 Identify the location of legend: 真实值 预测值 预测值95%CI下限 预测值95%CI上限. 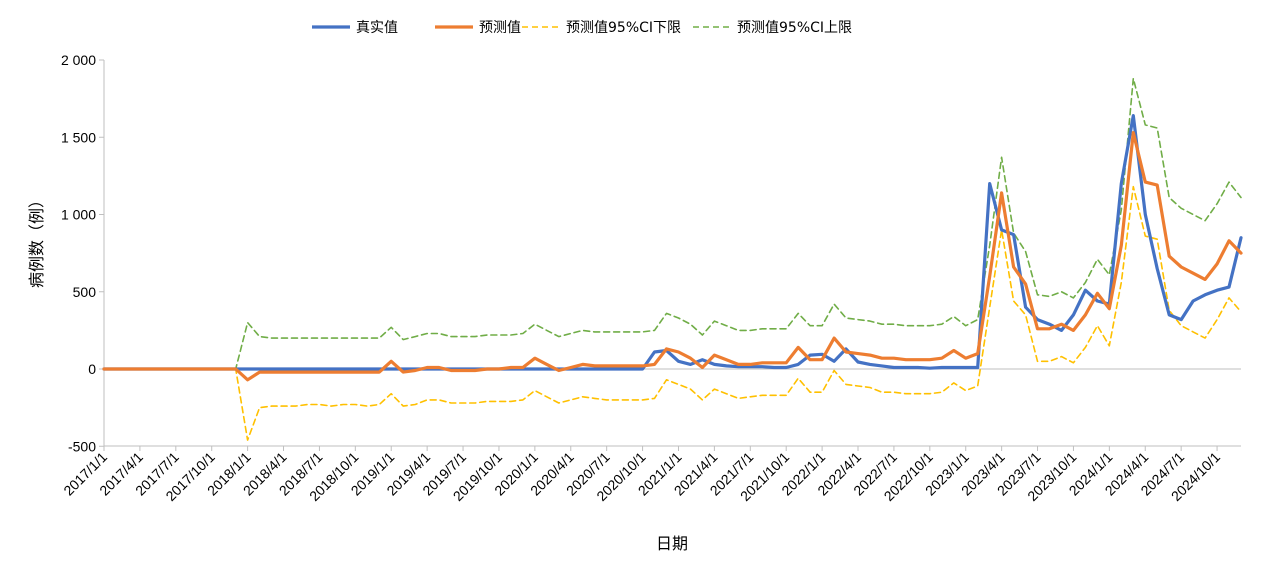
(582, 28).